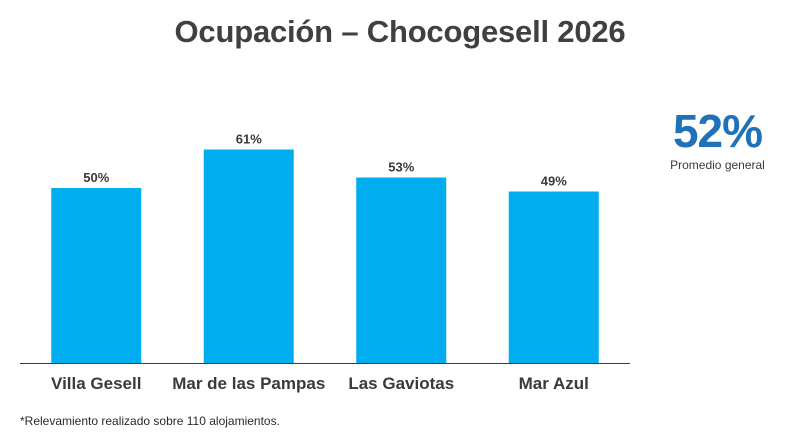 The width and height of the screenshot is (800, 445). I want to click on average-kpi: 52% Promedio general, so click(717, 140).